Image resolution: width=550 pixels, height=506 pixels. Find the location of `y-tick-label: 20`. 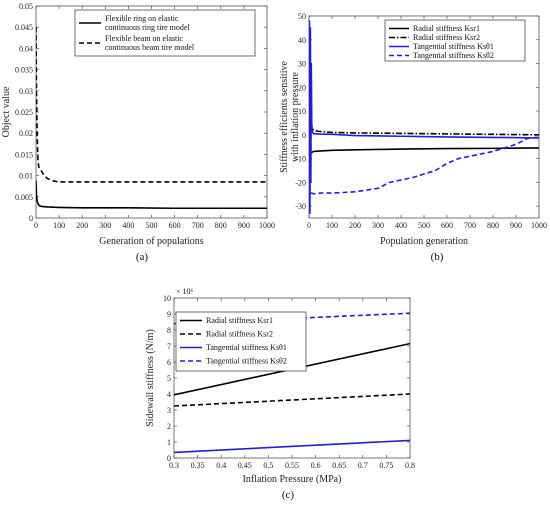

y-tick-label: 20 is located at coordinates (302, 87).